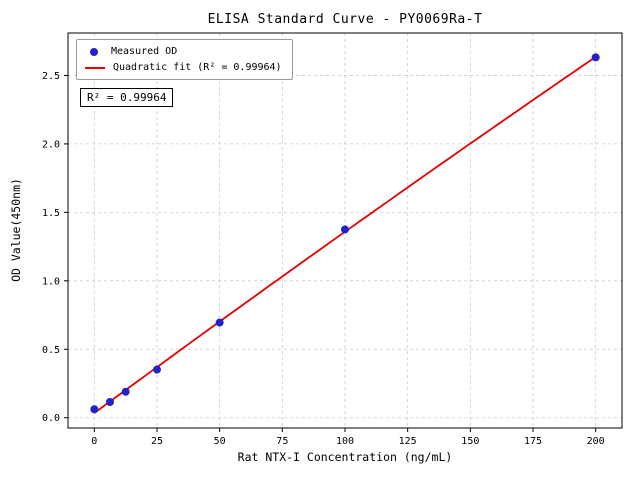 Image resolution: width=640 pixels, height=480 pixels. I want to click on svg-text: 150, so click(470, 441).